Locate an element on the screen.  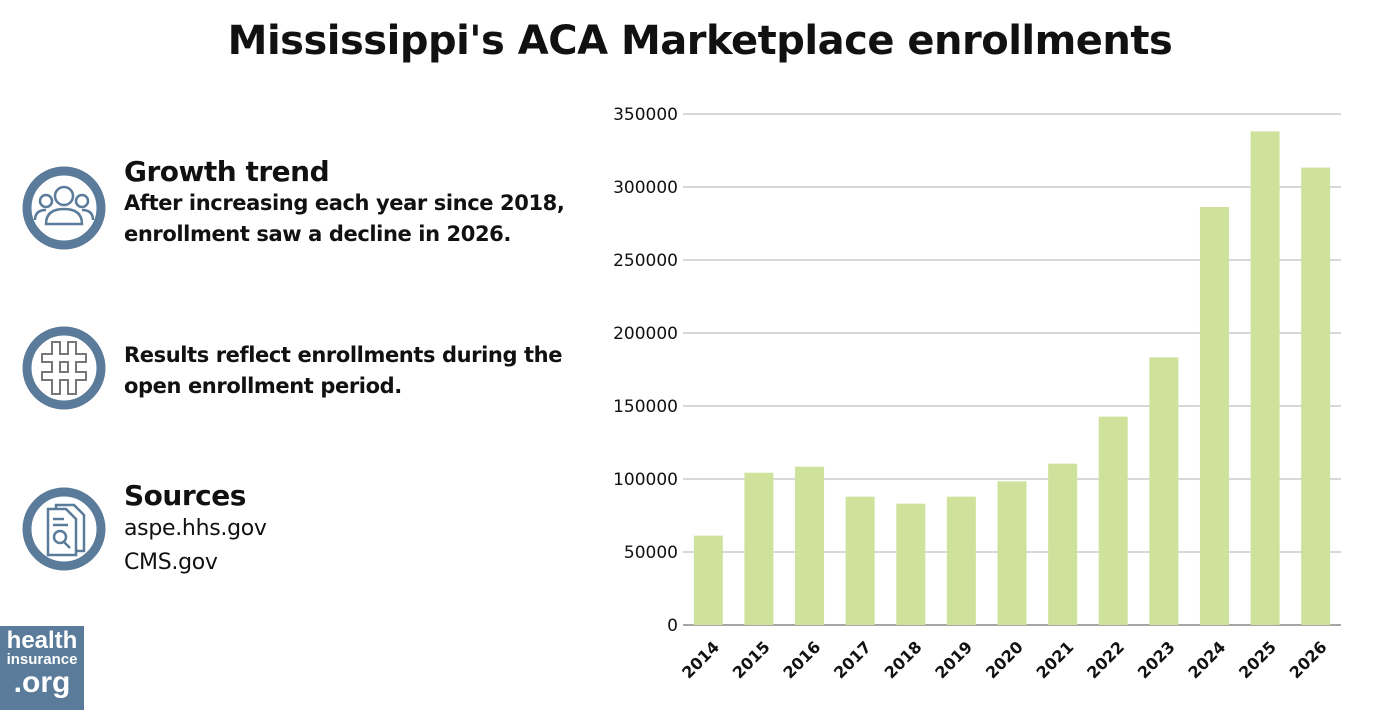
bar-2019 is located at coordinates (961, 560).